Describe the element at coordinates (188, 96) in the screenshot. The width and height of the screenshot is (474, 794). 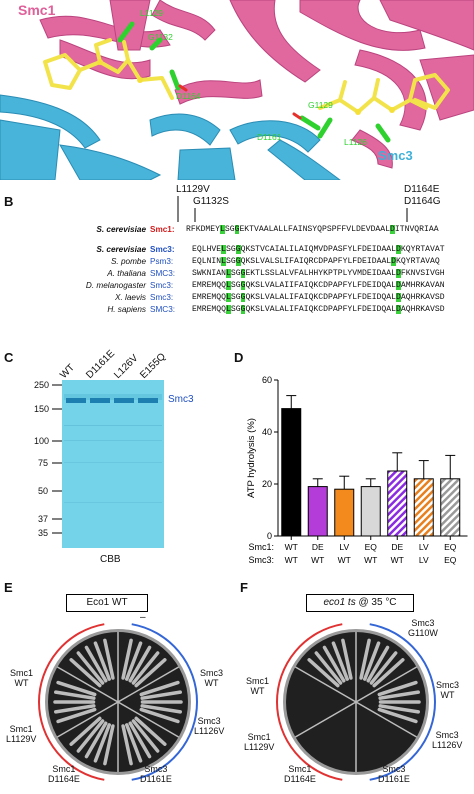
I see `residue-label-d1164: D1164` at that location.